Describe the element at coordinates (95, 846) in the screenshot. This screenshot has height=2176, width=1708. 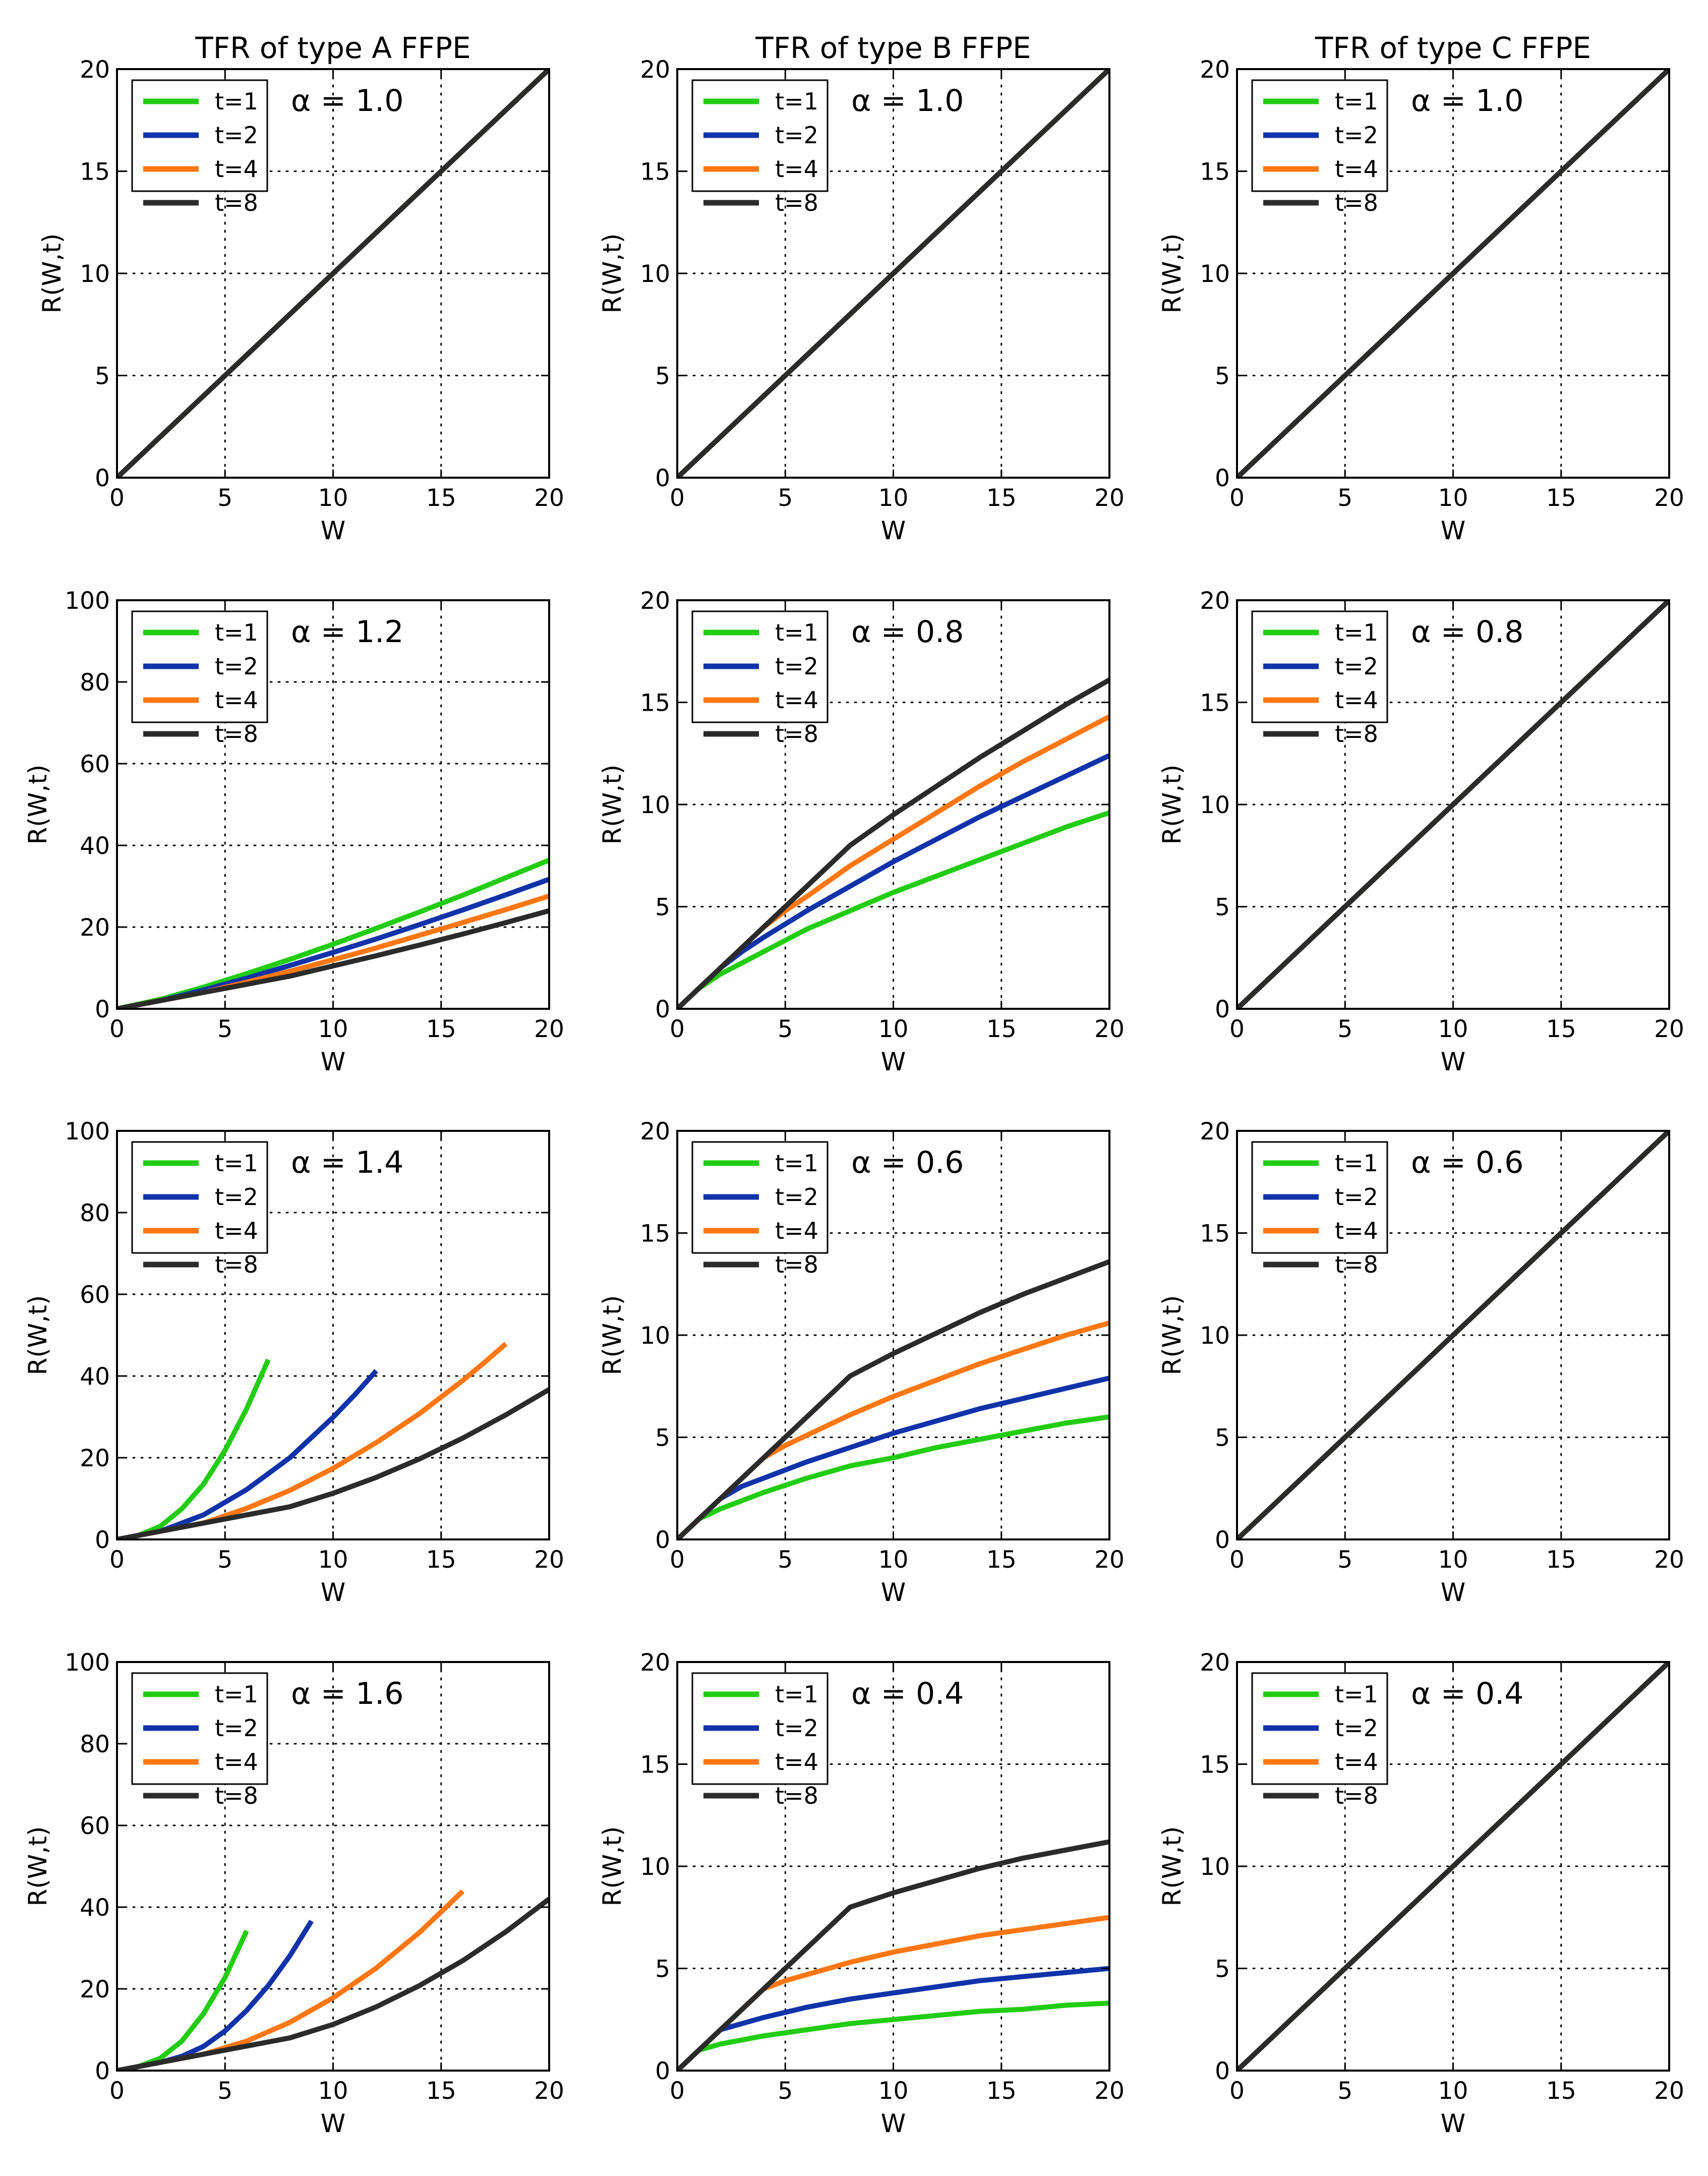
I see `y-tick-label: 40` at that location.